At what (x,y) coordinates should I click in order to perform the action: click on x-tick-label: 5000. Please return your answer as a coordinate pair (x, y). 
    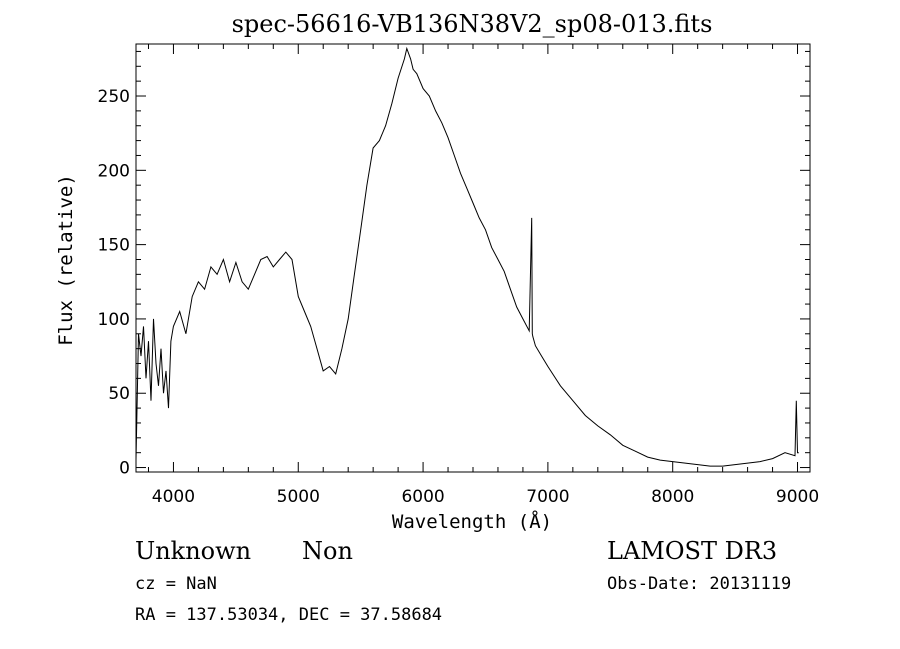
    Looking at the image, I should click on (298, 497).